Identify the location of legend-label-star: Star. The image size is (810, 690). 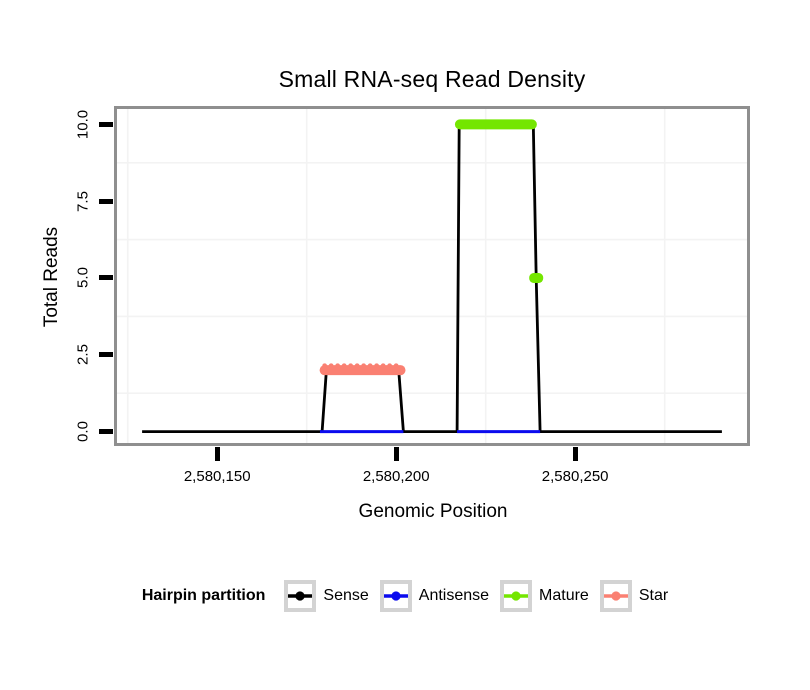
(653, 595).